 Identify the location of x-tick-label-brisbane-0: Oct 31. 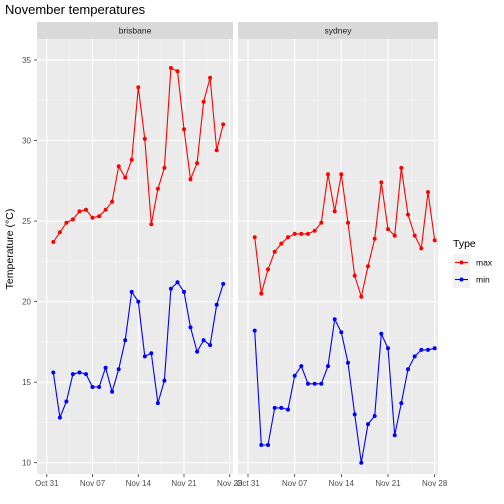
(47, 483).